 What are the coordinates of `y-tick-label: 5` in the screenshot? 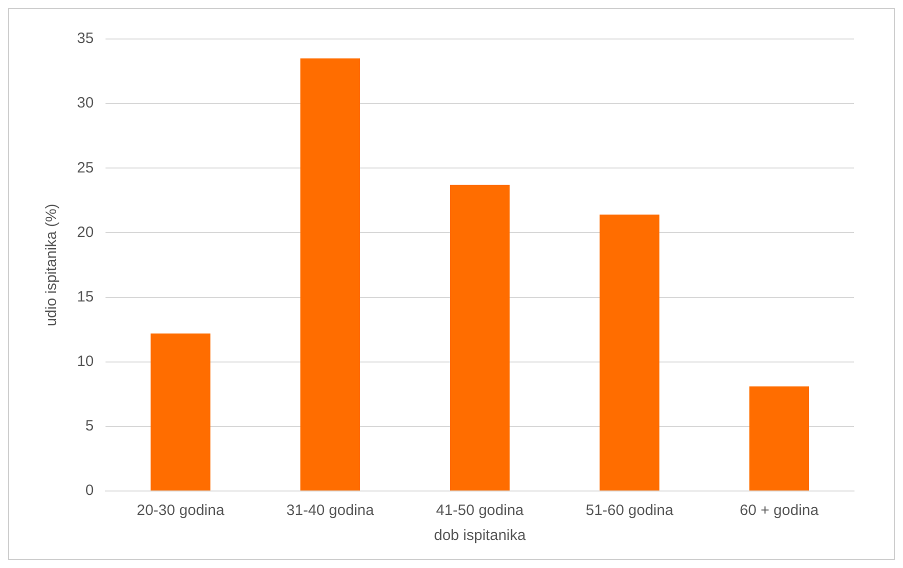 It's located at (89, 426).